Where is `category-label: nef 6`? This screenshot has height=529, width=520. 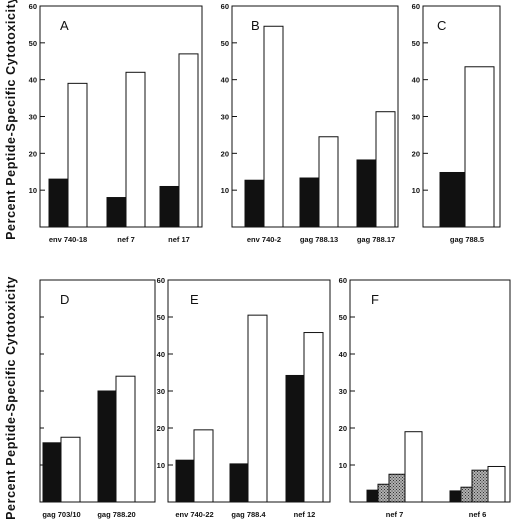 category-label: nef 6 is located at coordinates (478, 514).